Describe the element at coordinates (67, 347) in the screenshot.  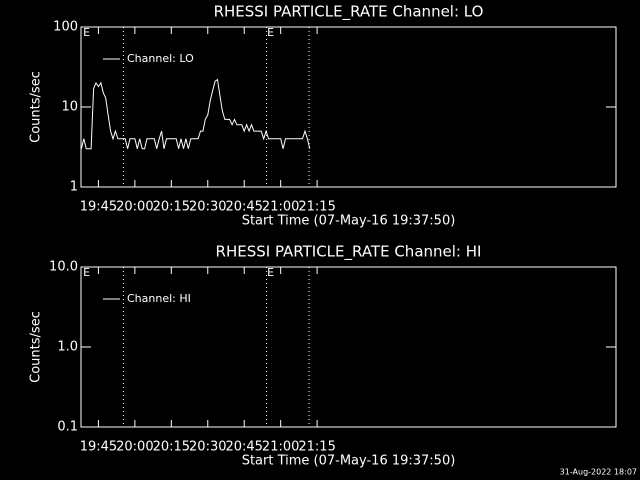
I see `y-tick-label: 1.0` at that location.